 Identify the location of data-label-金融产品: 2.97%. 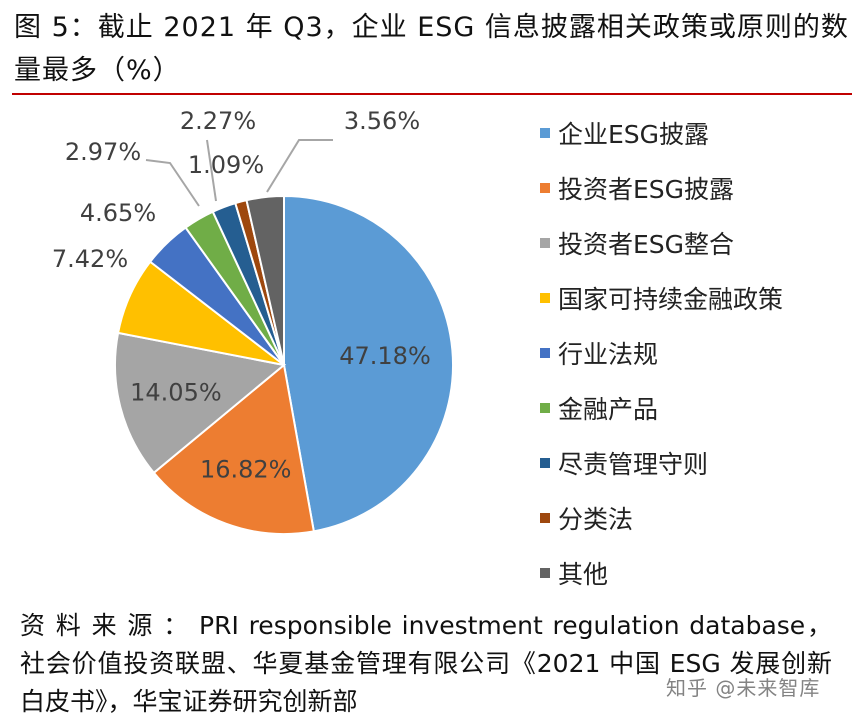
(103, 152).